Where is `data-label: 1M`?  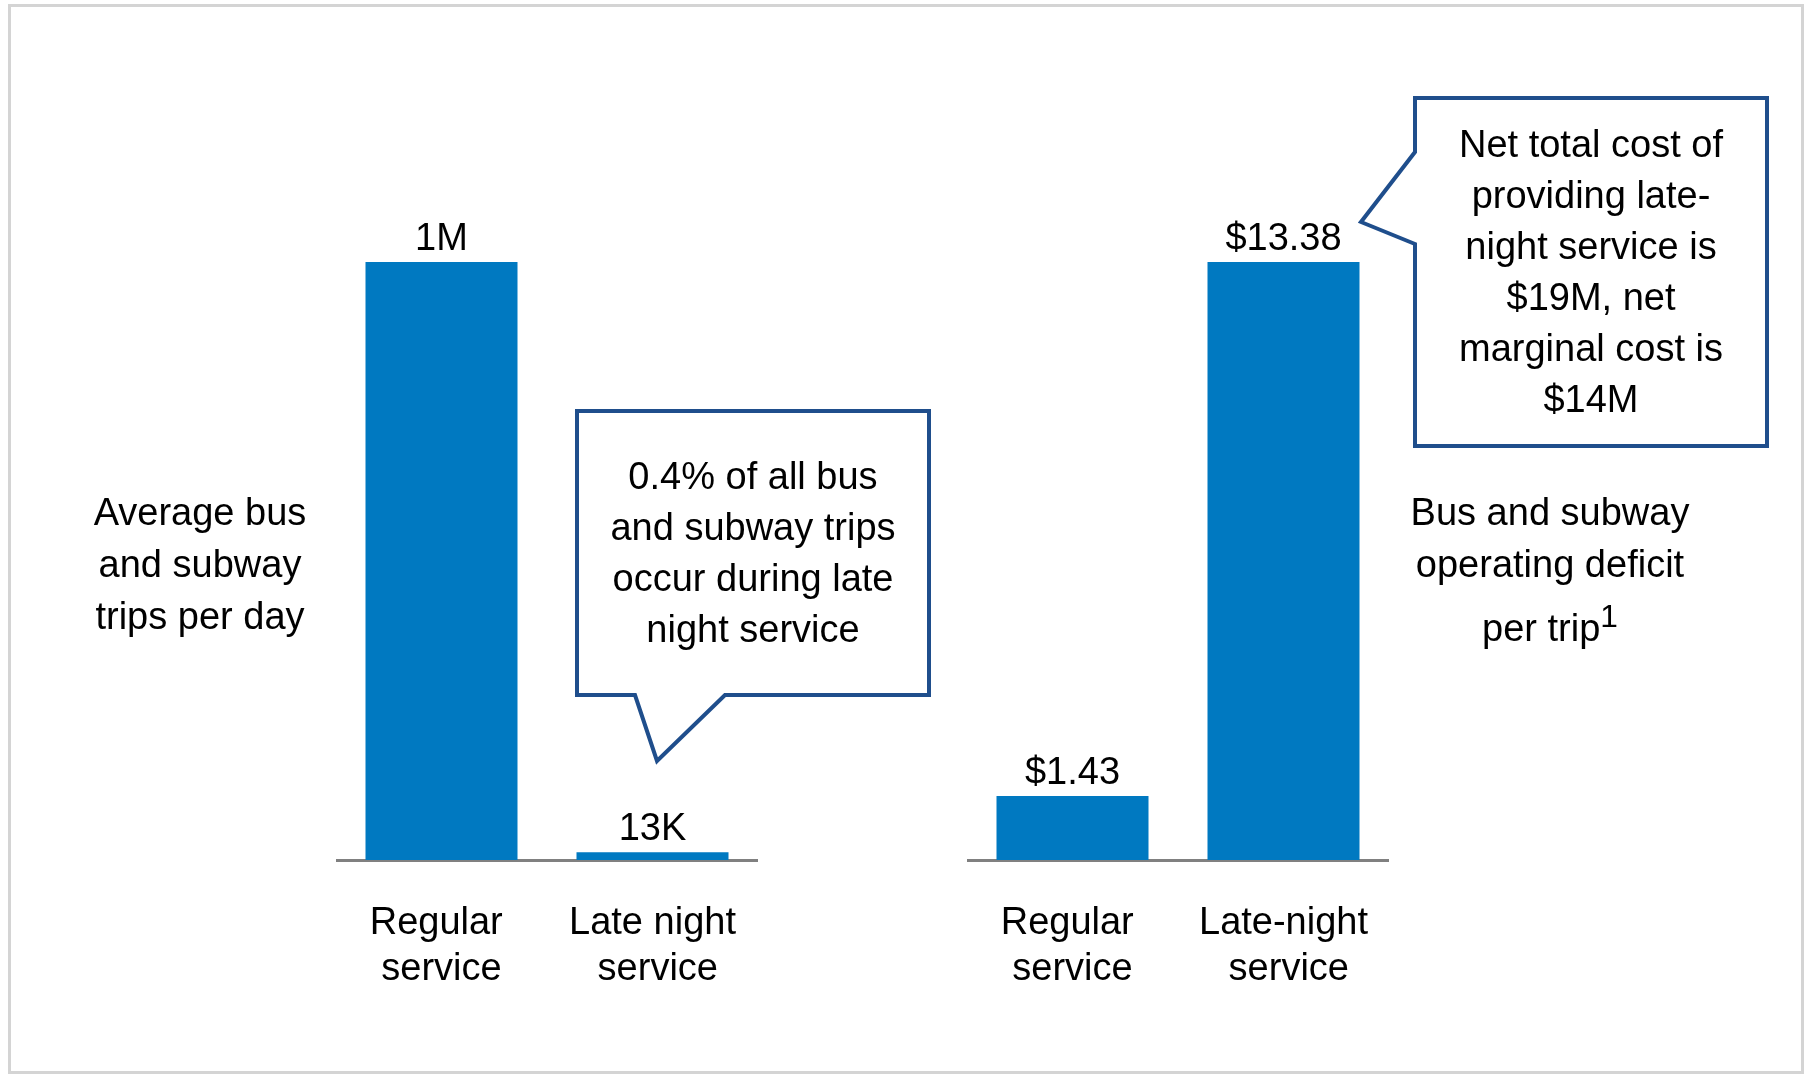 data-label: 1M is located at coordinates (441, 237).